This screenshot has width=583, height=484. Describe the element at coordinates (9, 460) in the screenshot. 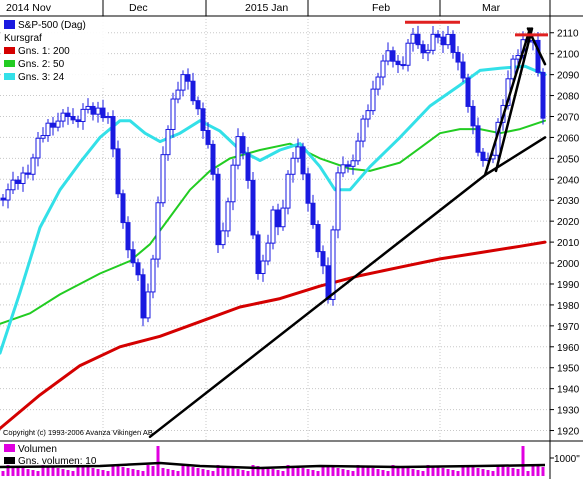

I see `avg-volume-legend-swatch` at that location.